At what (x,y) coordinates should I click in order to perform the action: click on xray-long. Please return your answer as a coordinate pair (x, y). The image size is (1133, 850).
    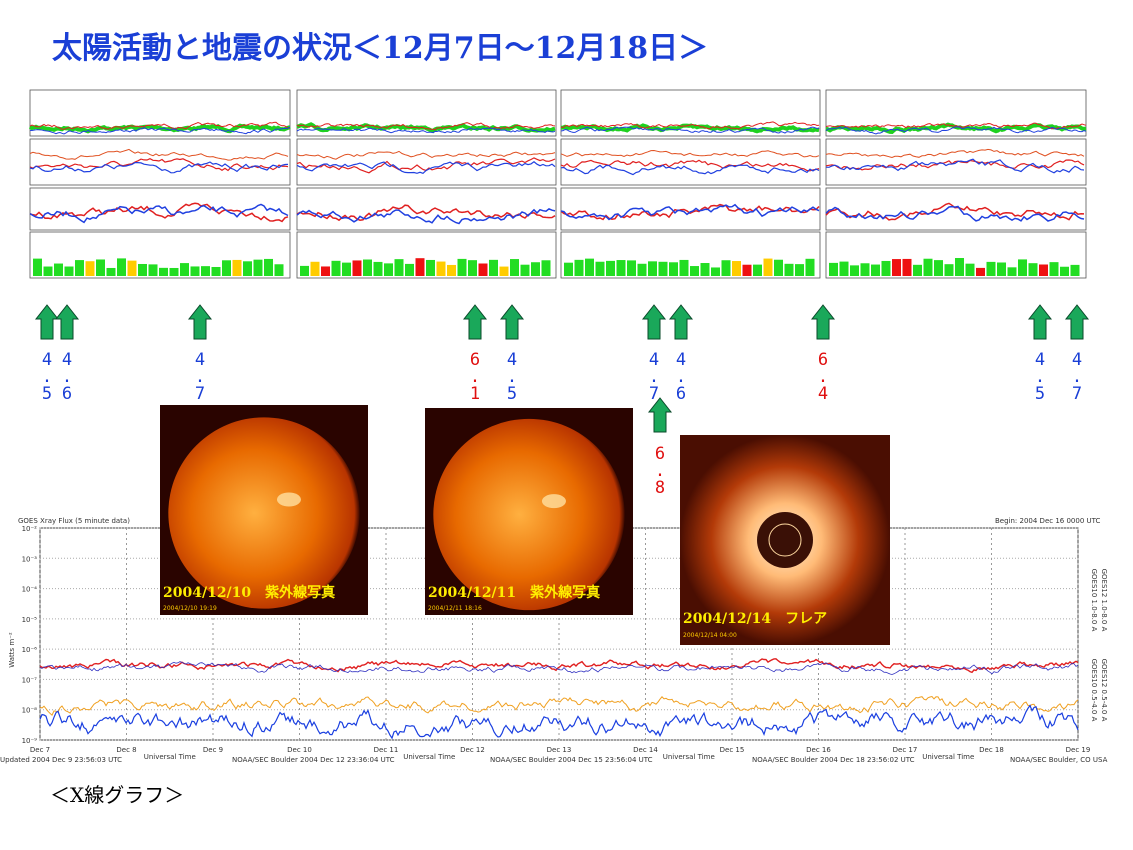
    Looking at the image, I should click on (559, 666).